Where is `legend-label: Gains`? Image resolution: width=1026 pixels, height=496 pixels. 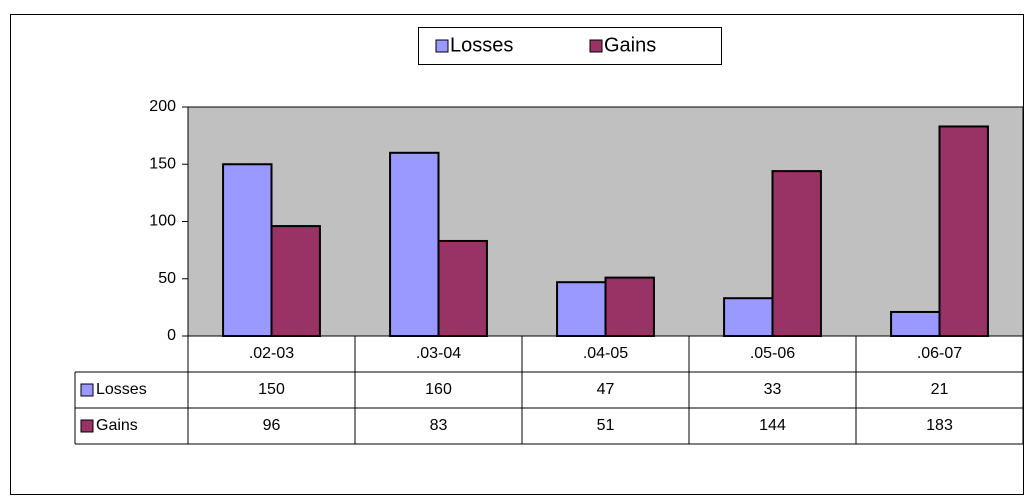
legend-label: Gains is located at coordinates (630, 45).